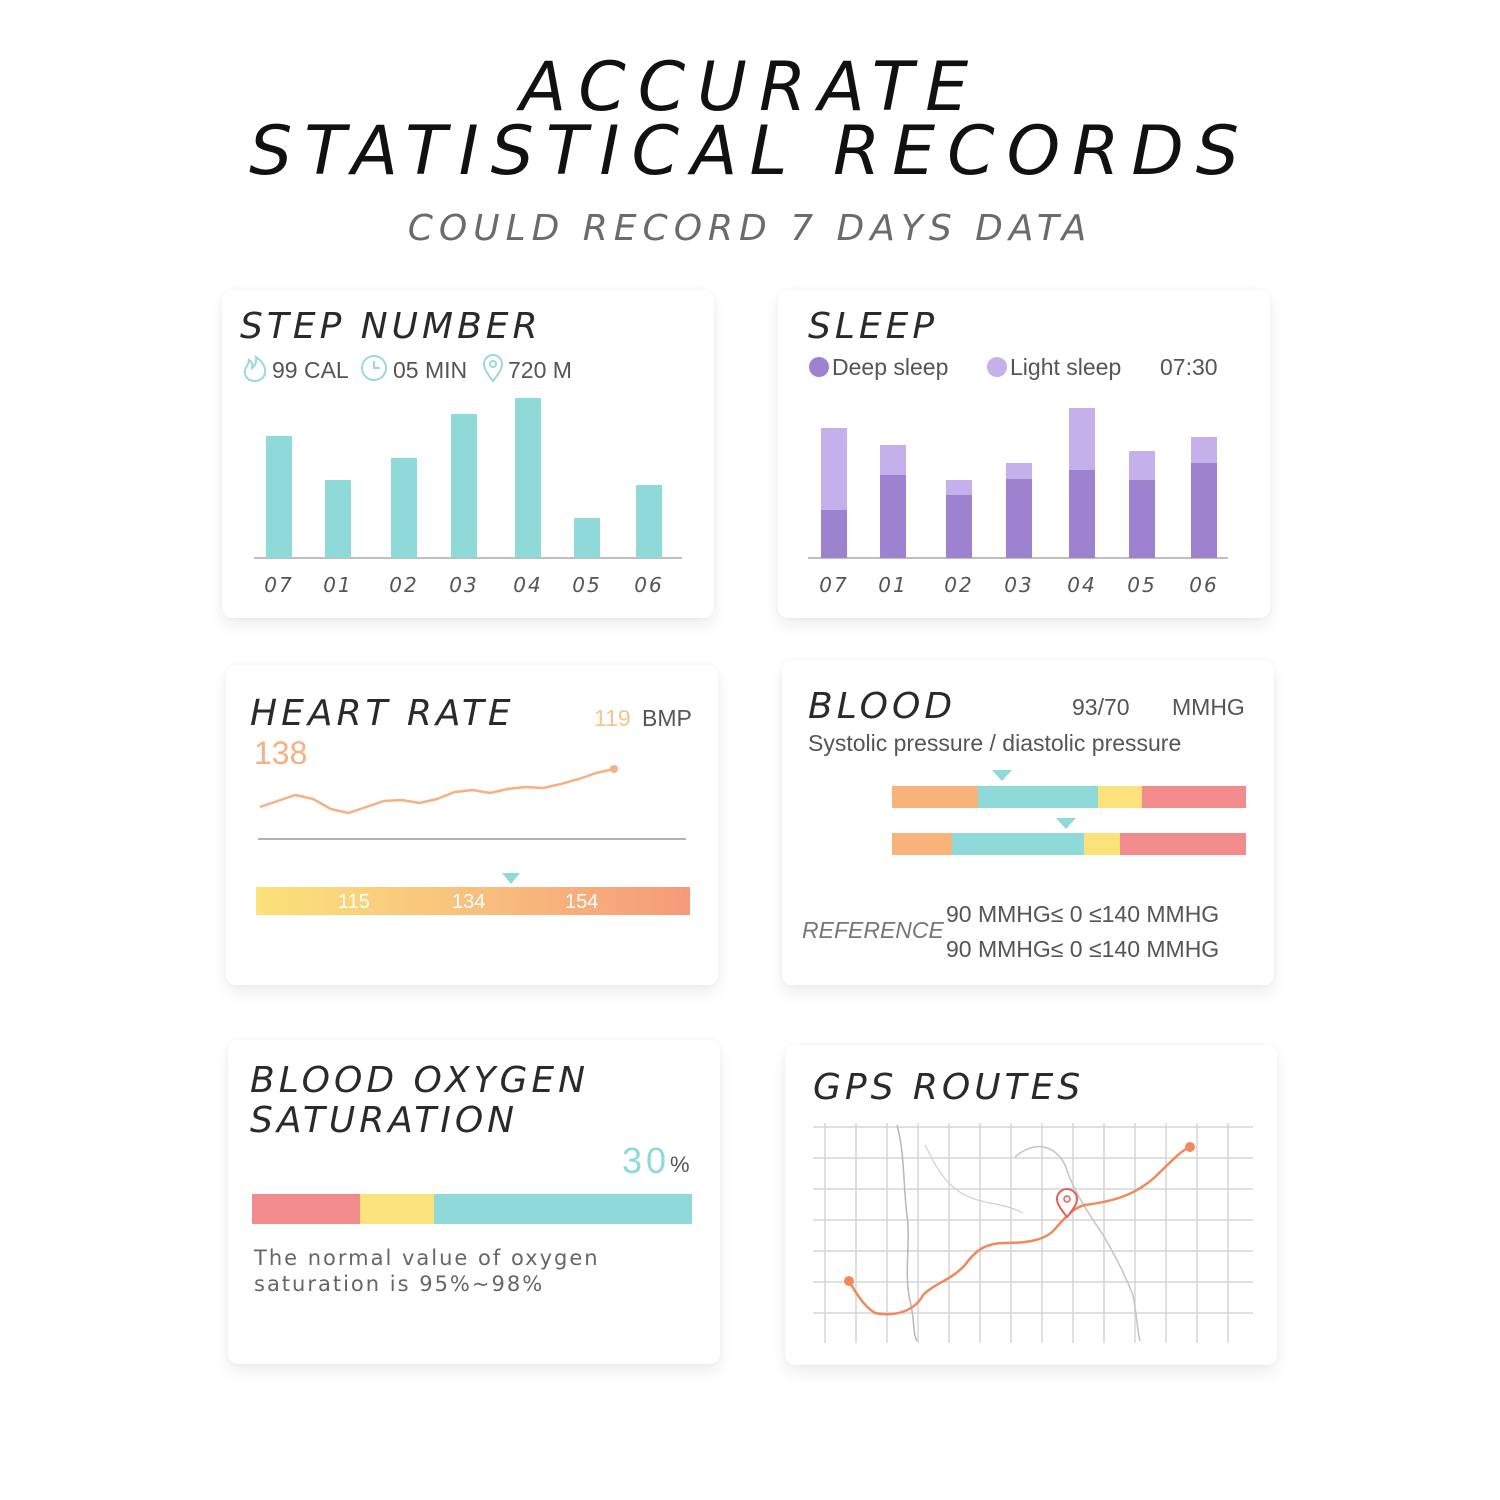  Describe the element at coordinates (949, 1087) in the screenshot. I see `gps-card-title: GPS ROUTES` at that location.